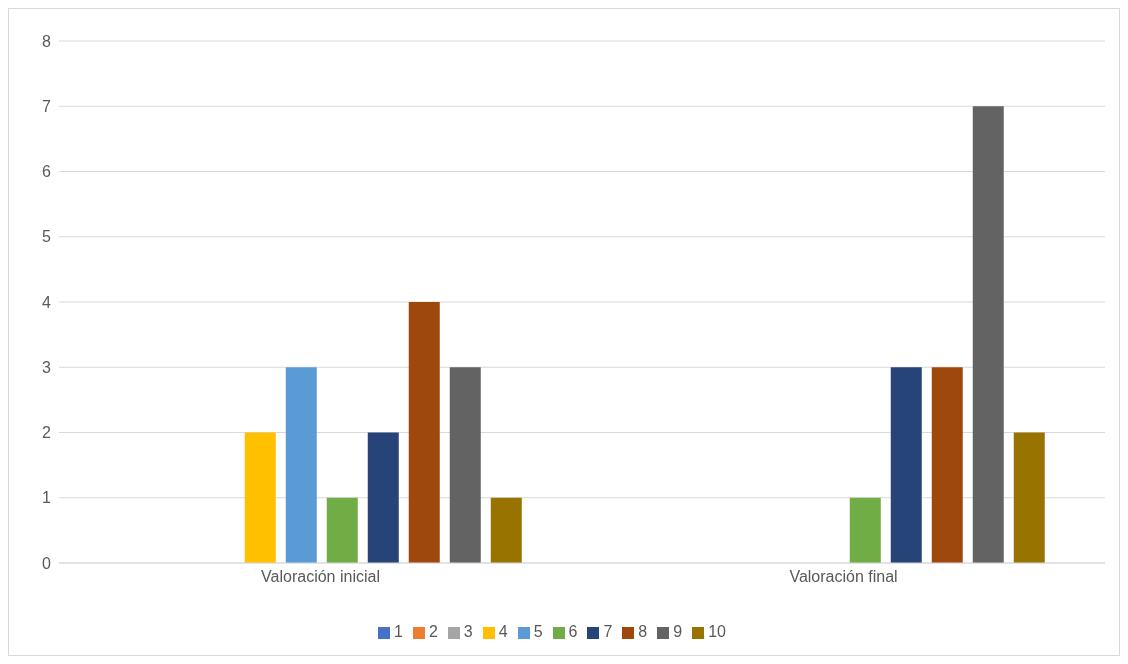 Image resolution: width=1128 pixels, height=664 pixels. What do you see at coordinates (433, 631) in the screenshot?
I see `legend-label: 2` at bounding box center [433, 631].